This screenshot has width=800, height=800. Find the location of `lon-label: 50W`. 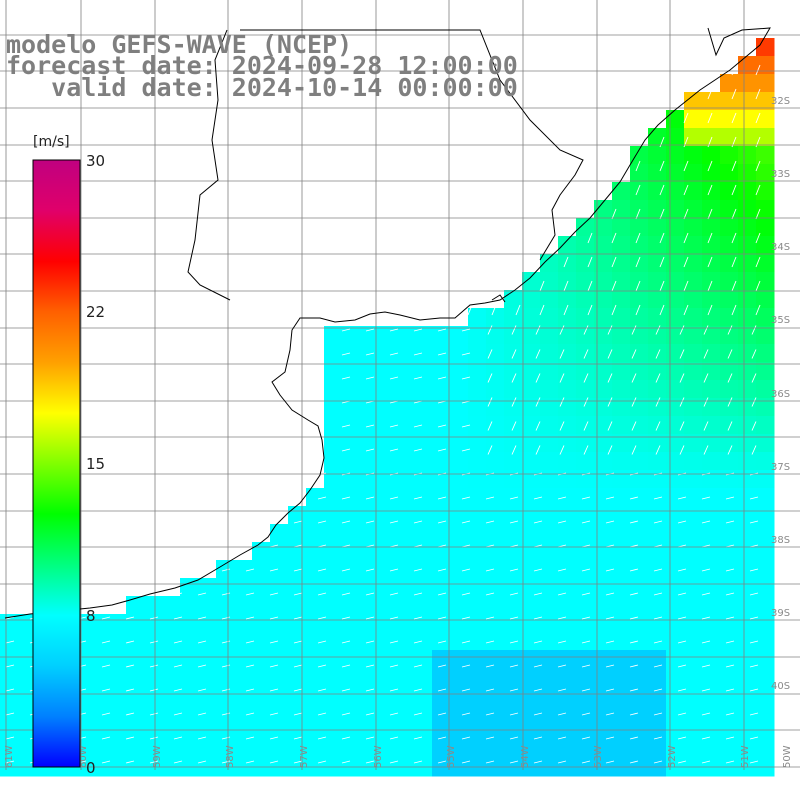

lon-label: 50W is located at coordinates (787, 756).